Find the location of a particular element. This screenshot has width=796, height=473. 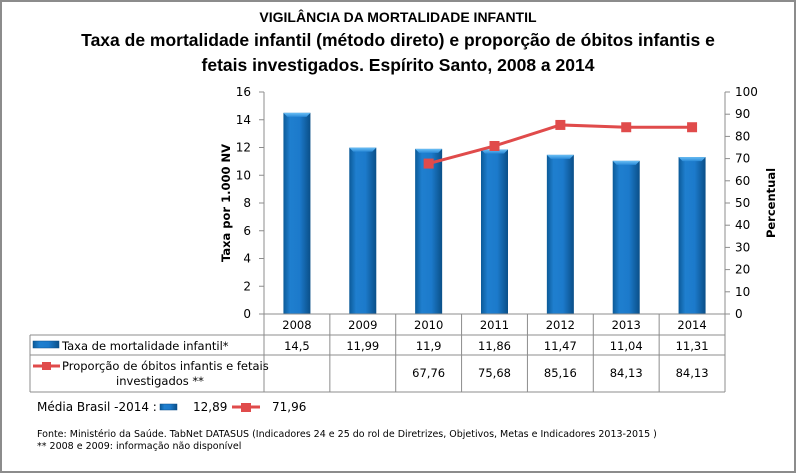

left-axis-tick-label: 16 is located at coordinates (243, 92).